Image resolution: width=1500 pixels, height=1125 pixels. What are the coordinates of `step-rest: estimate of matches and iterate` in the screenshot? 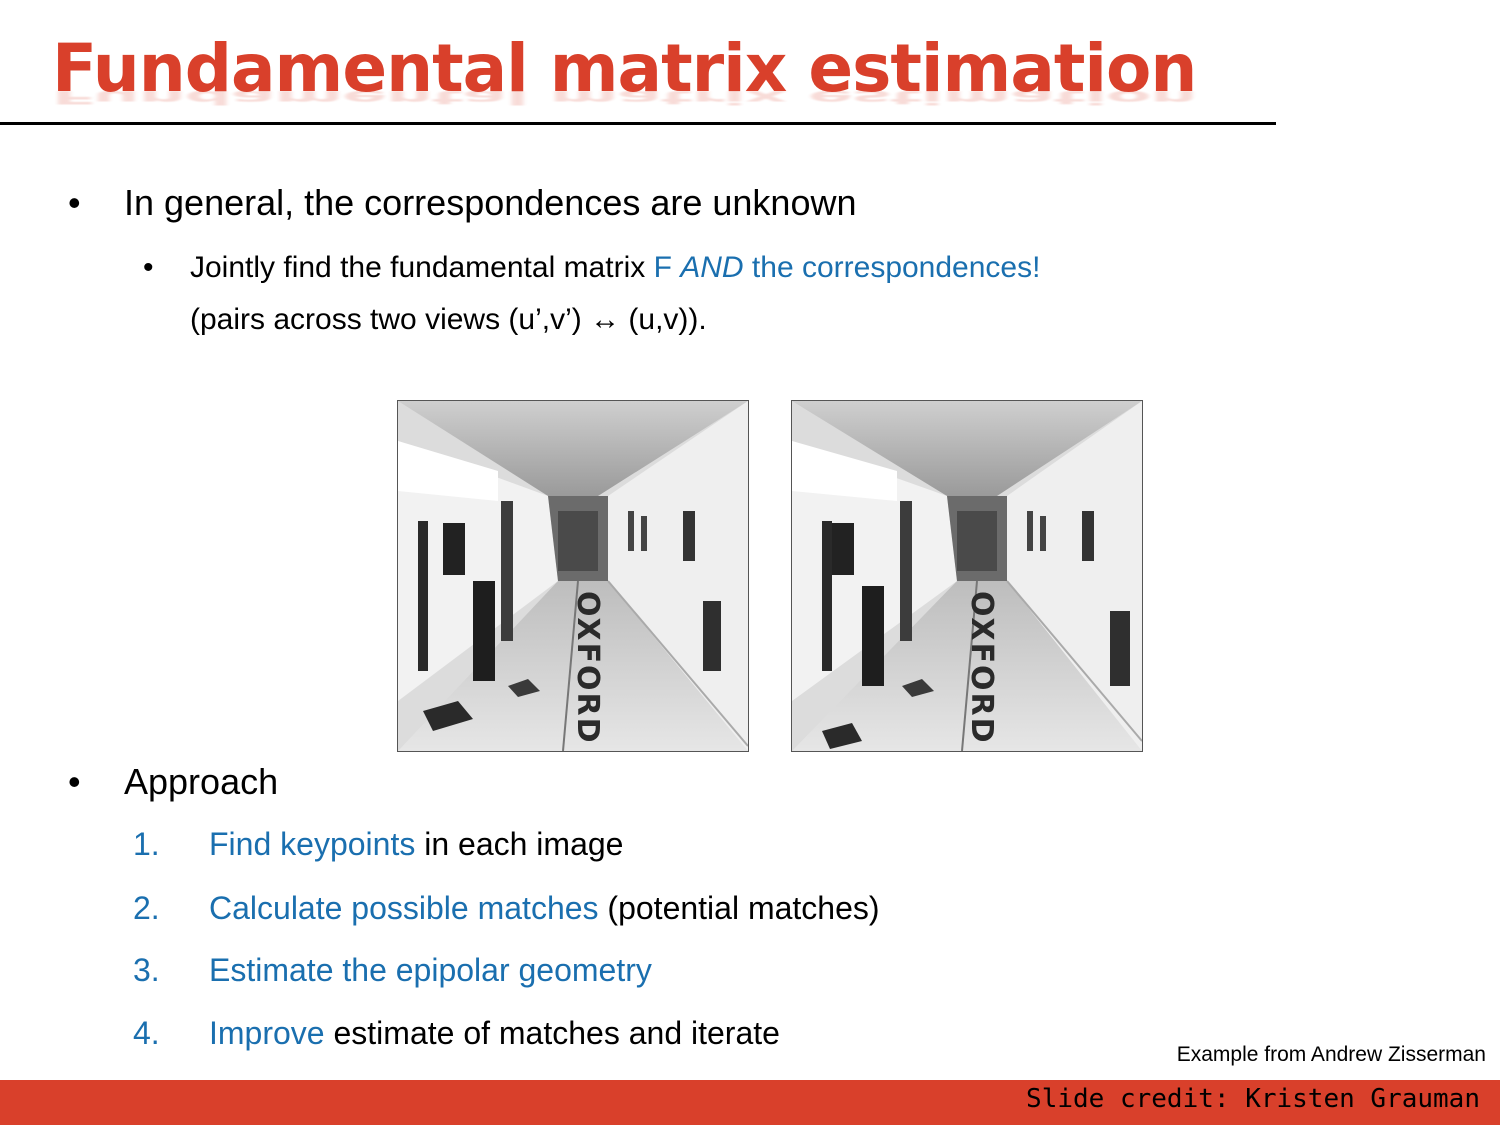 It's located at (552, 1033).